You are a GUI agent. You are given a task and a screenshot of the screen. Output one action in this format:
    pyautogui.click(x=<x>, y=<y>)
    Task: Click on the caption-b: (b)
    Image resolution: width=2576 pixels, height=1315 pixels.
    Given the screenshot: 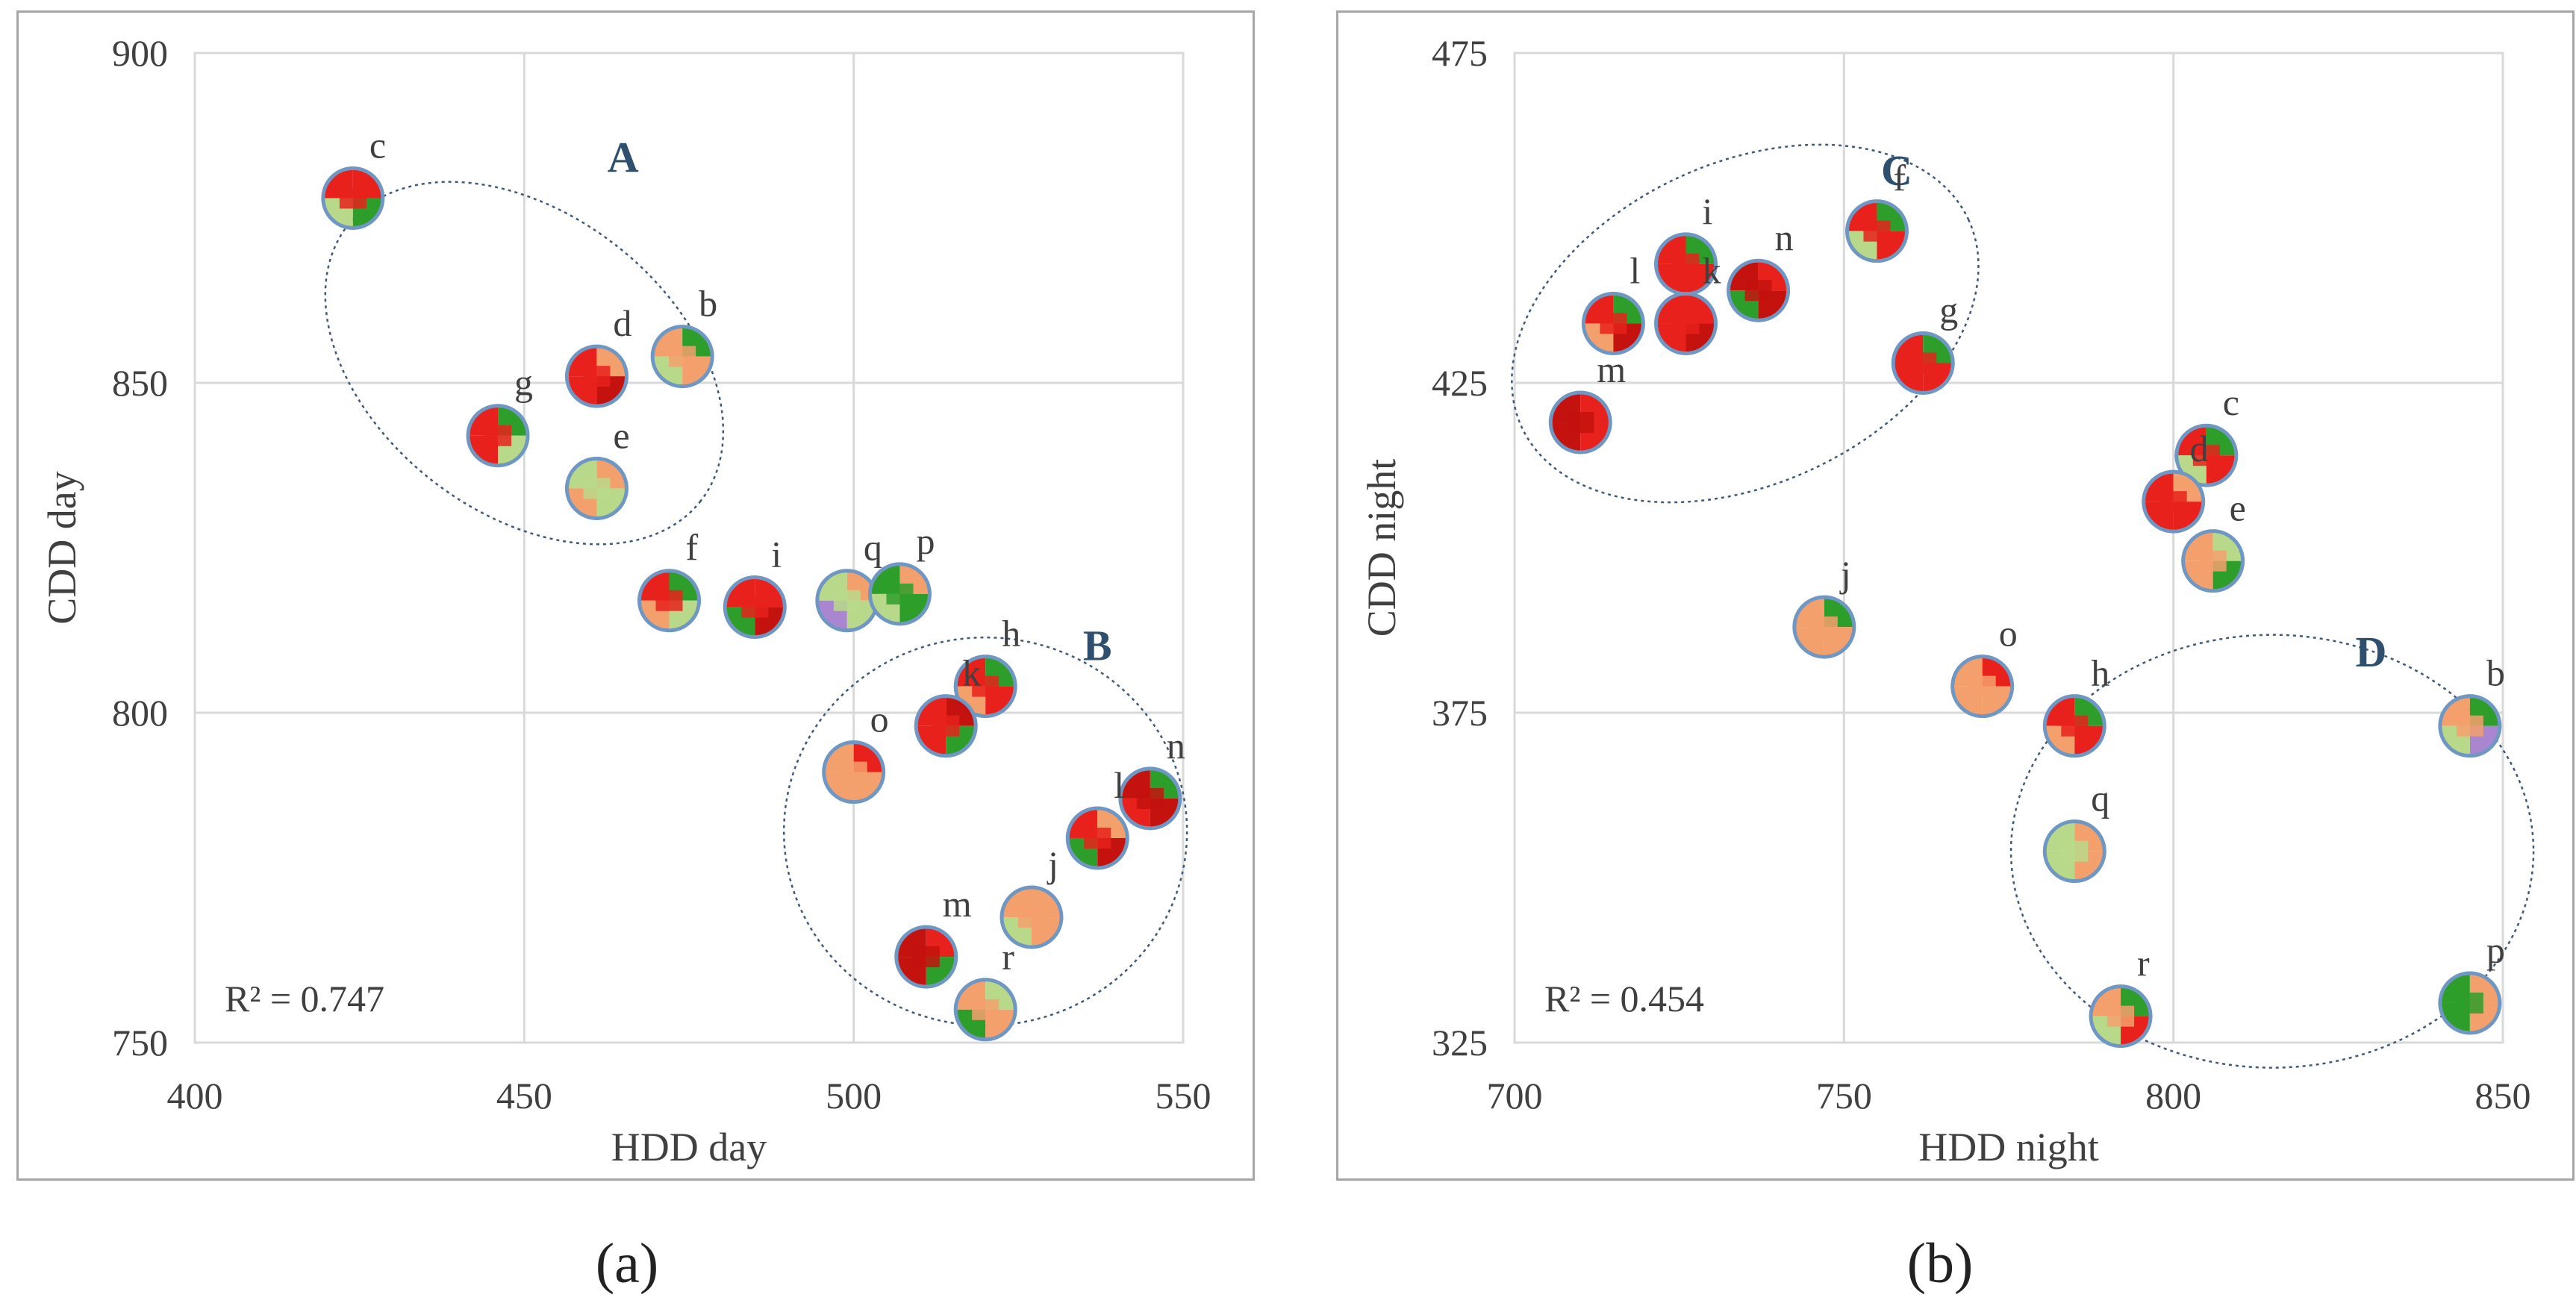 What is the action you would take?
    pyautogui.click(x=1940, y=1263)
    